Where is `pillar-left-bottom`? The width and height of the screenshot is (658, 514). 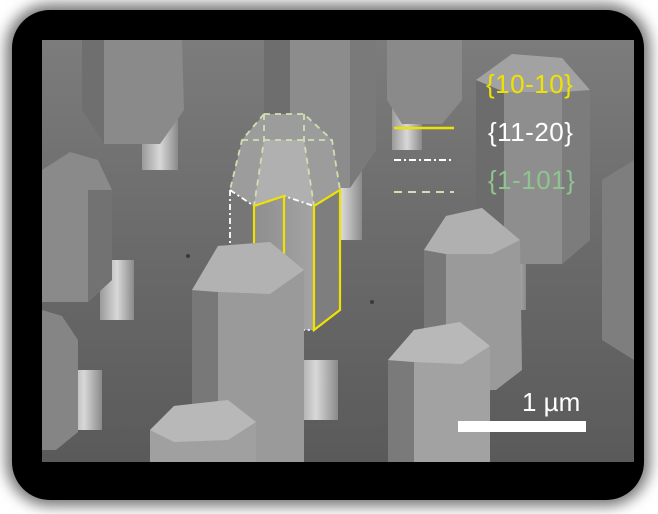 pillar-left-bottom is located at coordinates (72, 380).